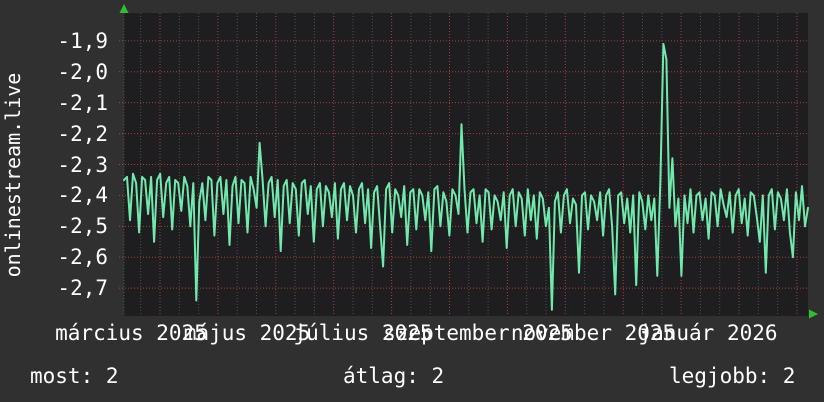 Image resolution: width=824 pixels, height=402 pixels. I want to click on y-tick-label: -2,4, so click(82, 195).